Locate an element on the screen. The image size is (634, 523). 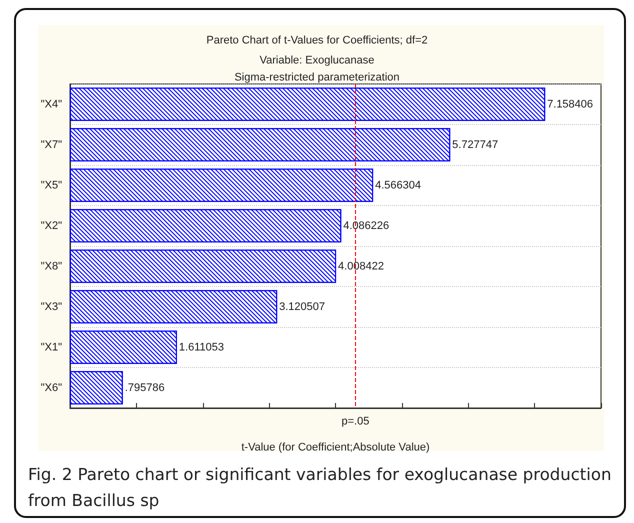
y-tick-label: "X5" is located at coordinates (51, 185).